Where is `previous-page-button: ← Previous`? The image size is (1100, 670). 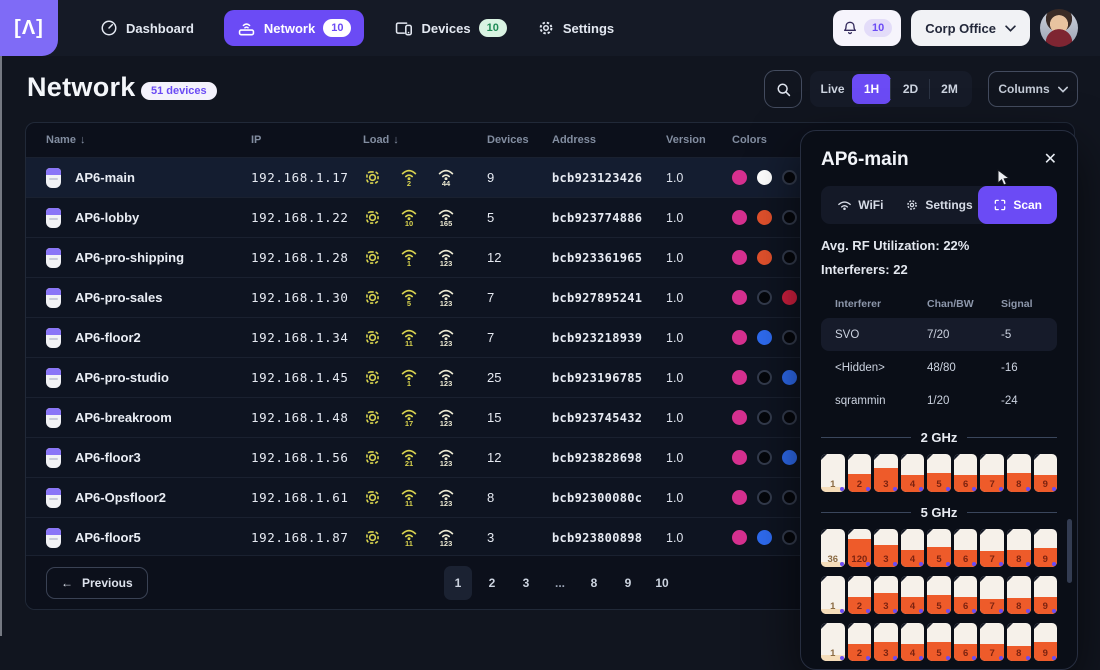 previous-page-button: ← Previous is located at coordinates (97, 583).